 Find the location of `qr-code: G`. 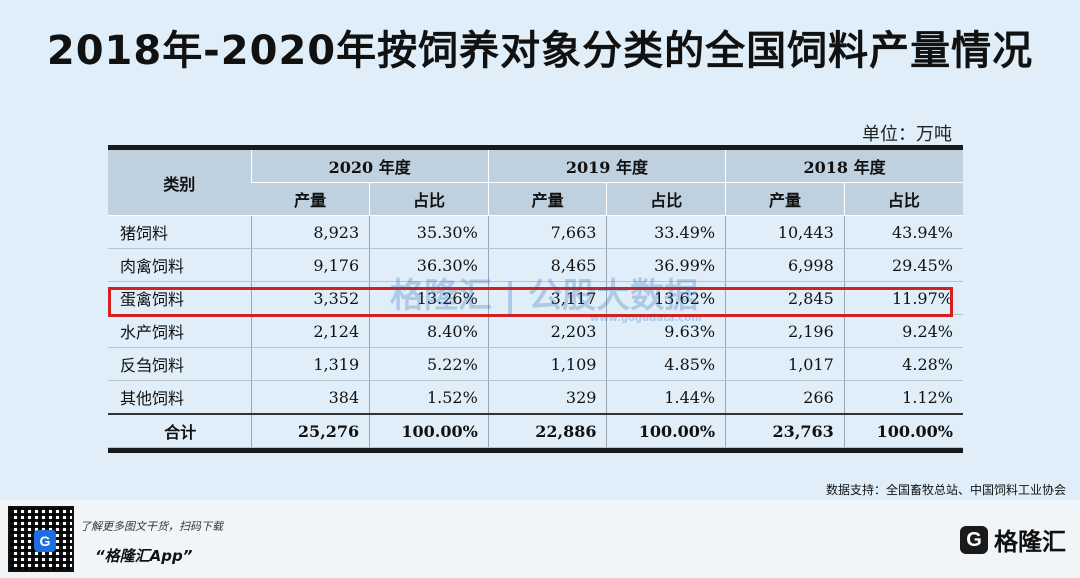

qr-code: G is located at coordinates (41, 539).